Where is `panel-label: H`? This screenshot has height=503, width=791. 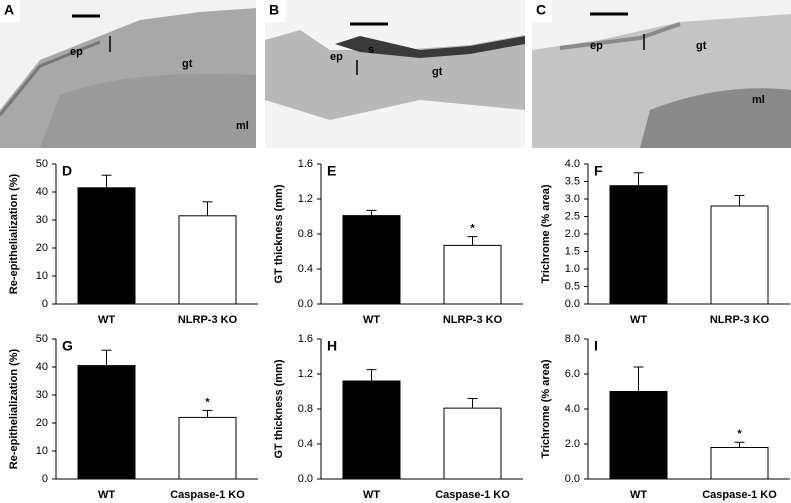 panel-label: H is located at coordinates (332, 346).